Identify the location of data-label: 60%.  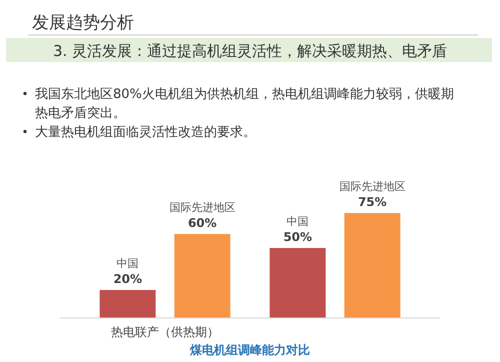
(202, 223).